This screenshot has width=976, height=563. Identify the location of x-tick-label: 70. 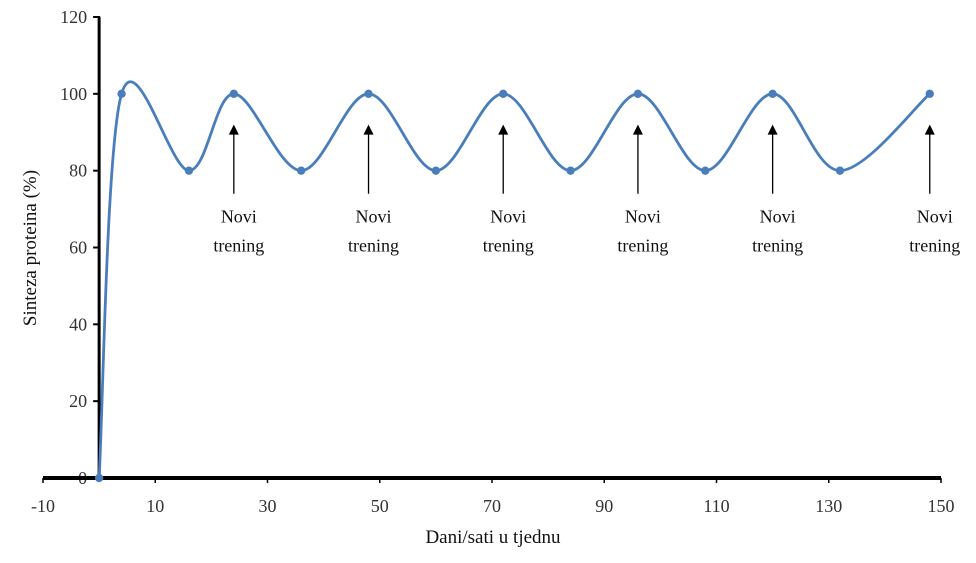
(492, 506).